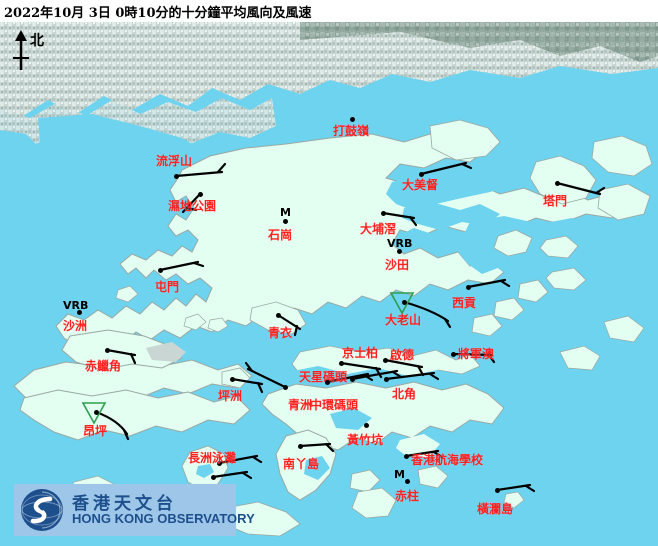  What do you see at coordinates (230, 396) in the screenshot?
I see `station-label: 坪洲` at bounding box center [230, 396].